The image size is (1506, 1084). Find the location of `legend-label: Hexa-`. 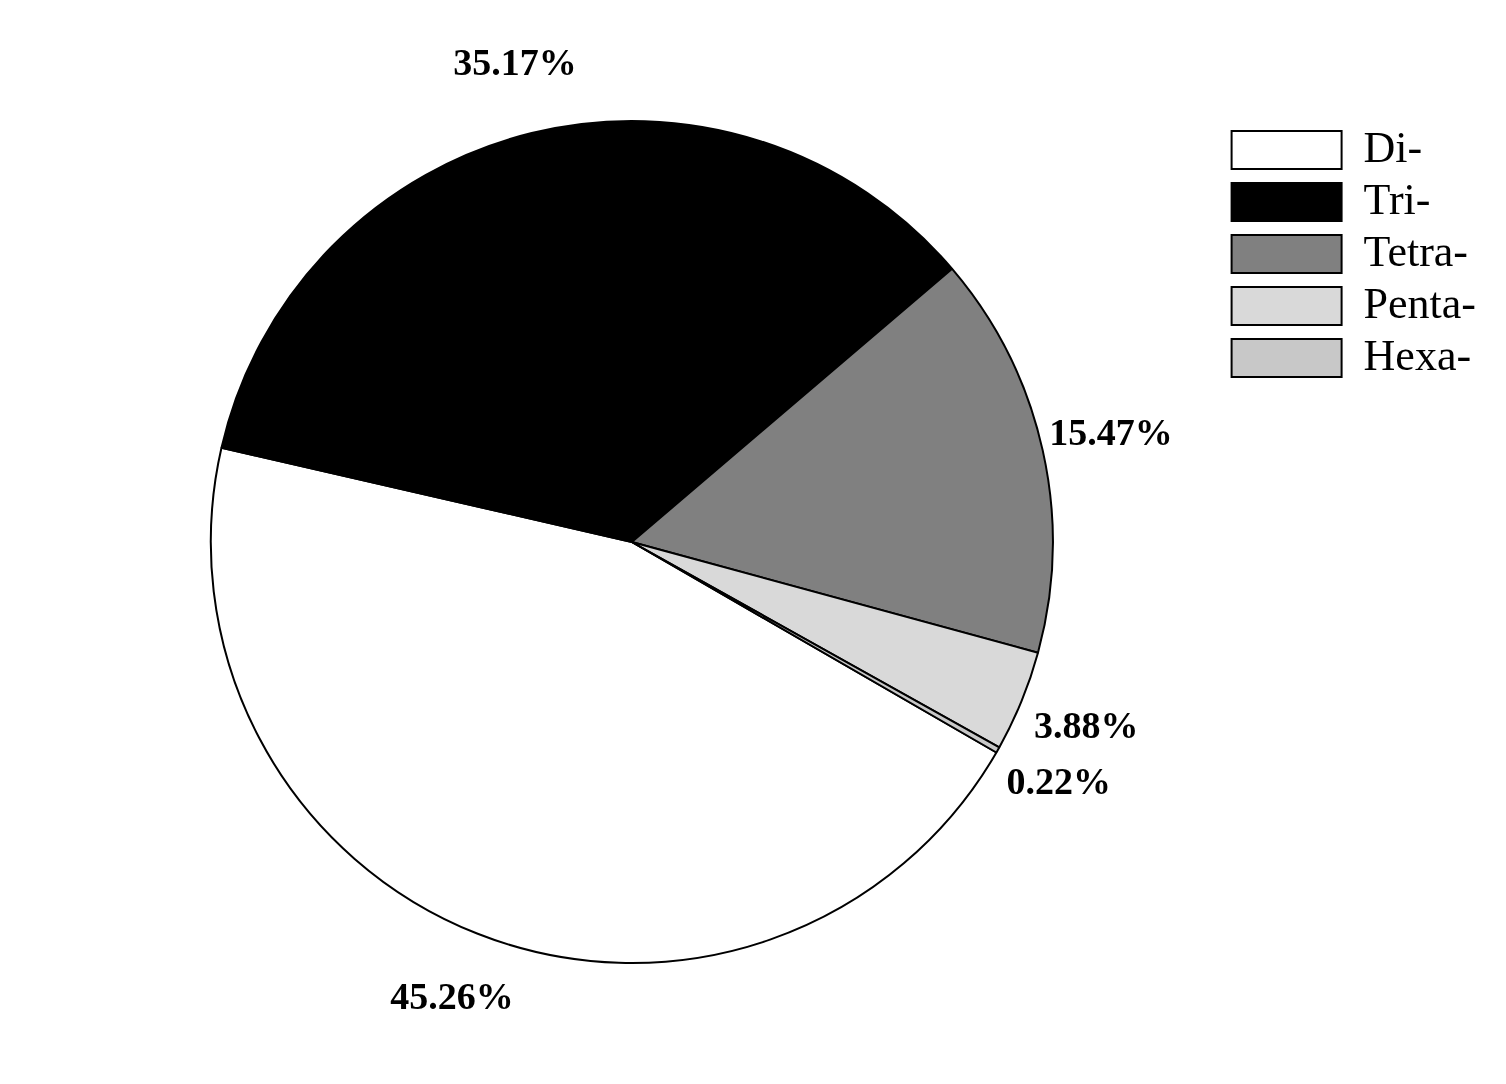

legend-label: Hexa- is located at coordinates (1417, 355).